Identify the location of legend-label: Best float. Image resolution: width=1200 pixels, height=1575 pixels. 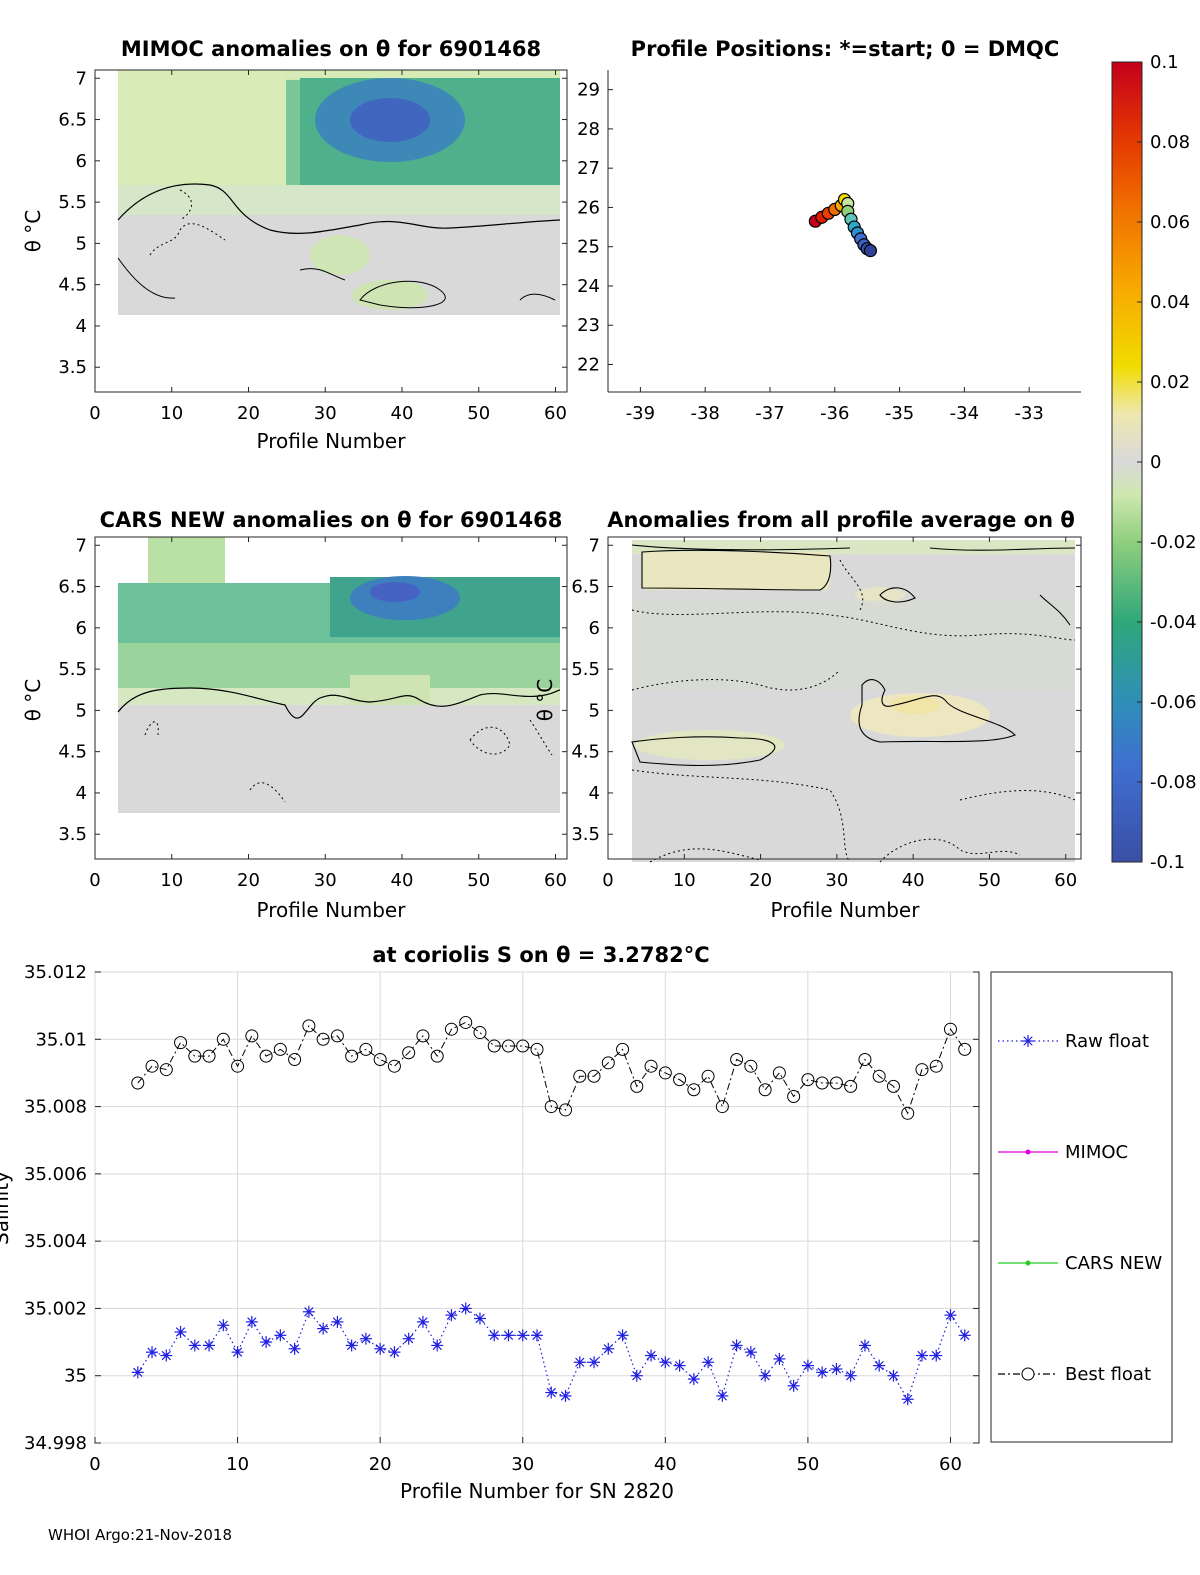
(1108, 1374).